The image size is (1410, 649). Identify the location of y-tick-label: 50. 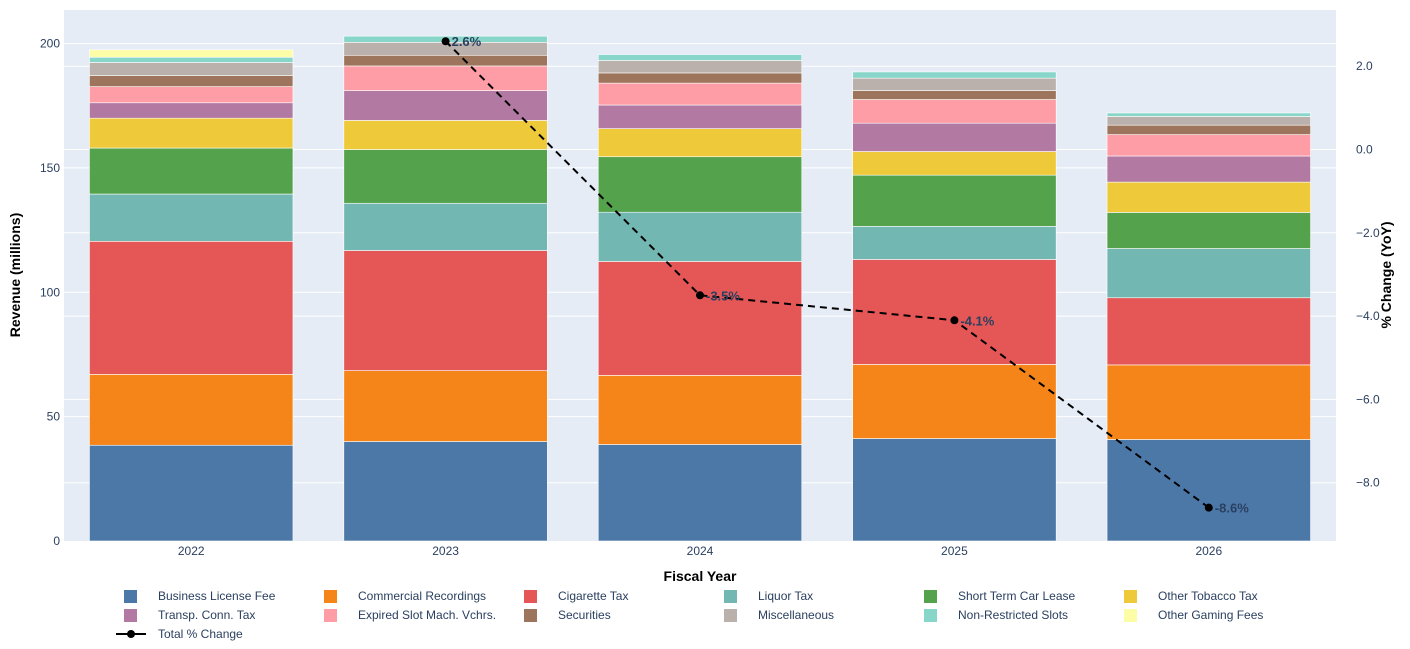
(54, 417).